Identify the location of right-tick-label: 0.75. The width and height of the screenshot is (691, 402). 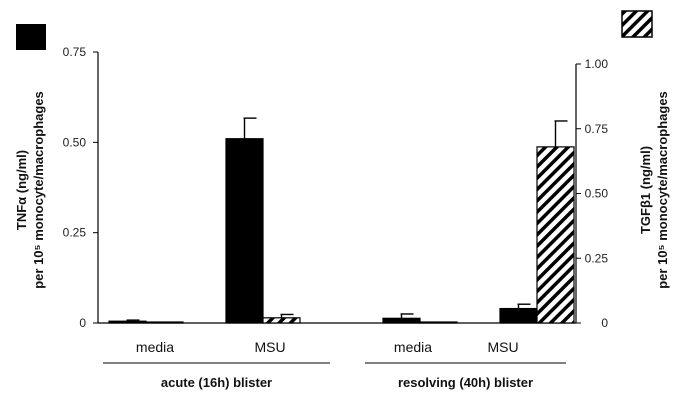
(597, 129).